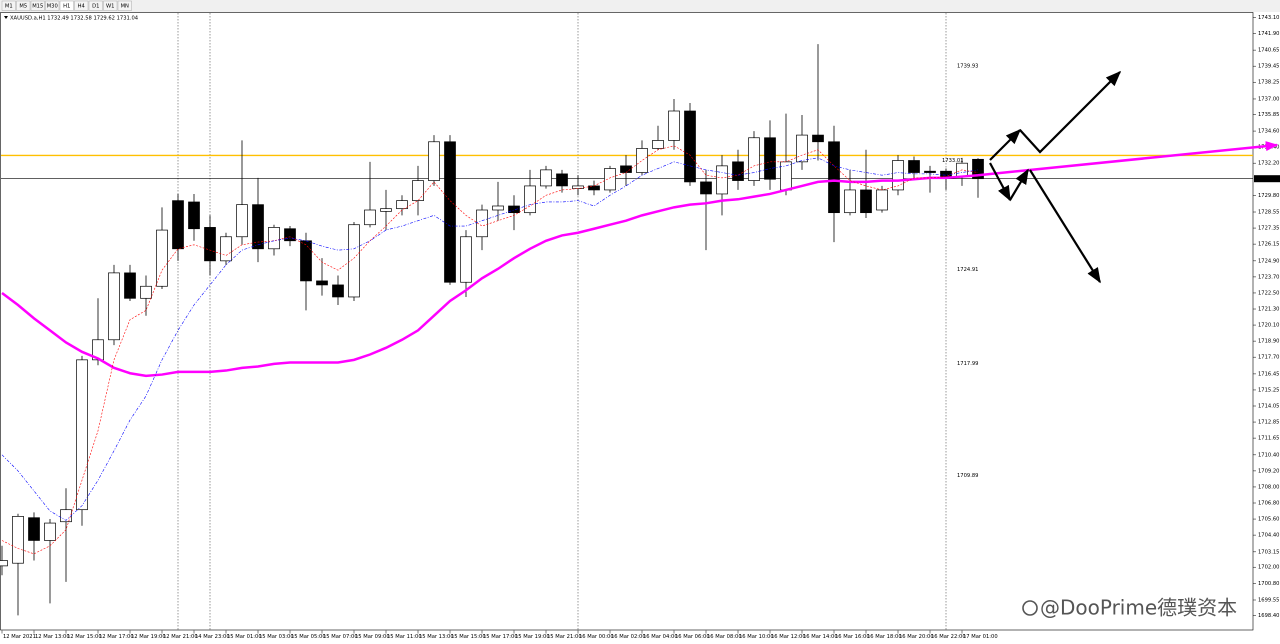 Image resolution: width=1280 pixels, height=644 pixels. Describe the element at coordinates (952, 161) in the screenshot. I see `price-annotation: 1733.01` at that location.